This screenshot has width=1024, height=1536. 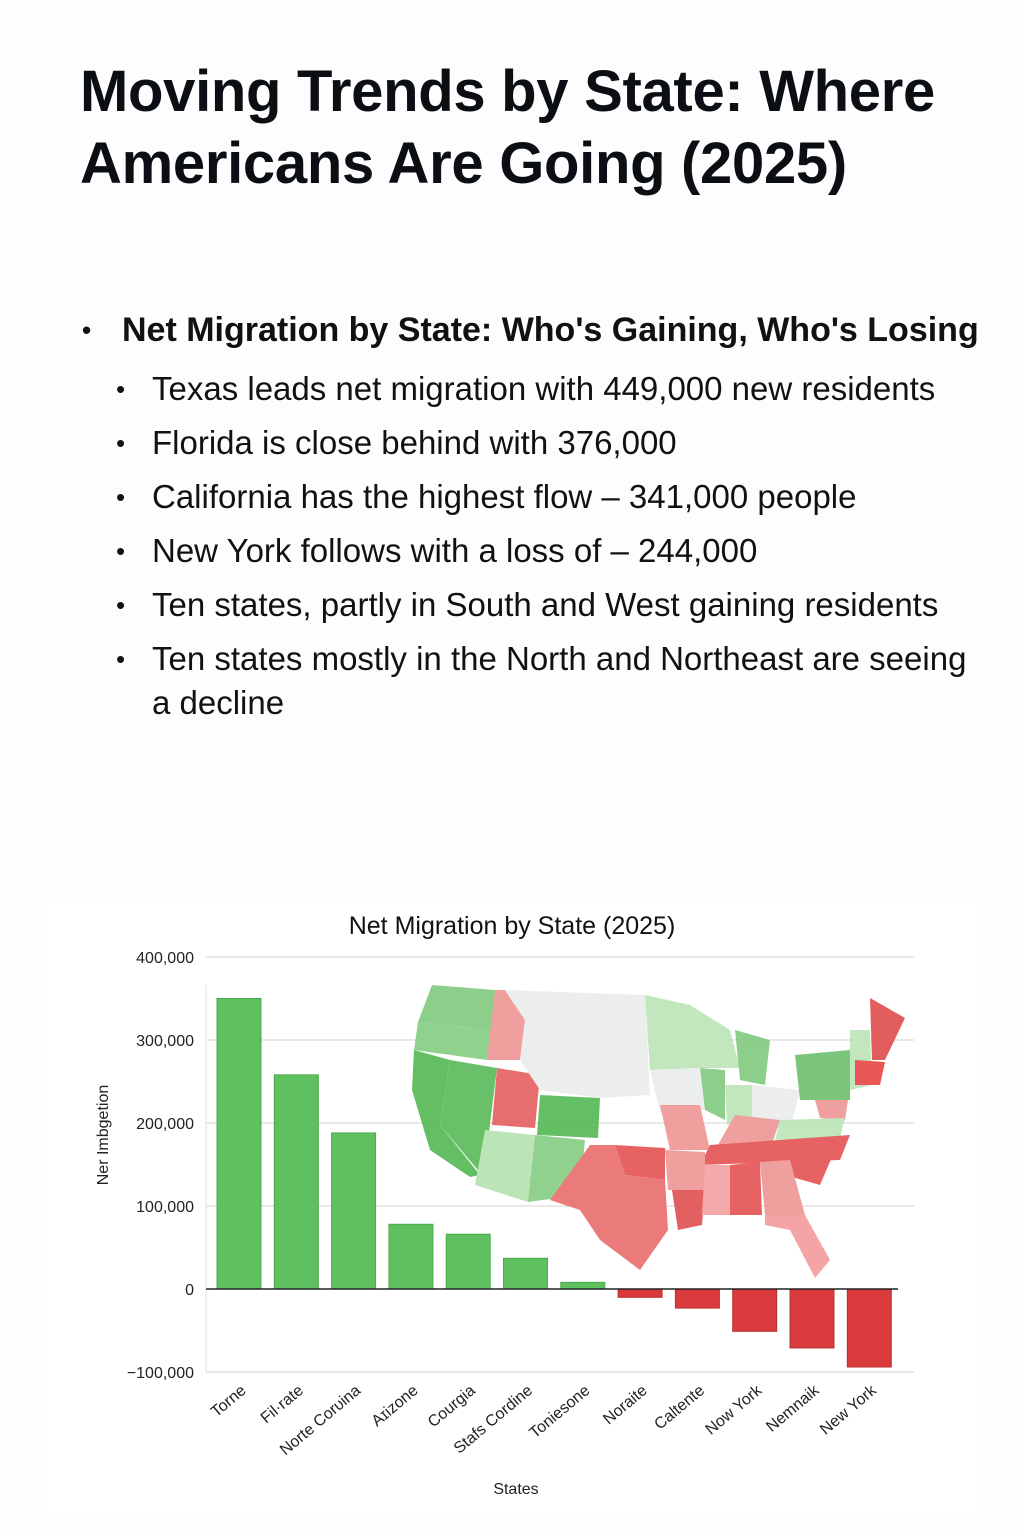 I want to click on x-tick-label: Now York, so click(x=734, y=1409).